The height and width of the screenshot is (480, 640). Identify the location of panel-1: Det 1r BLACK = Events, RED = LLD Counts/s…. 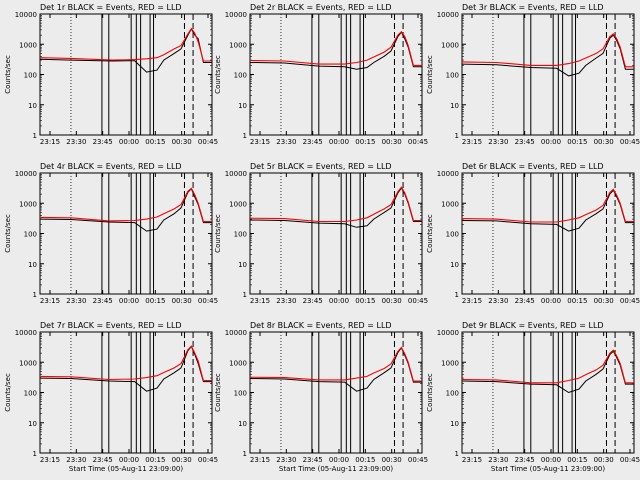
(111, 74).